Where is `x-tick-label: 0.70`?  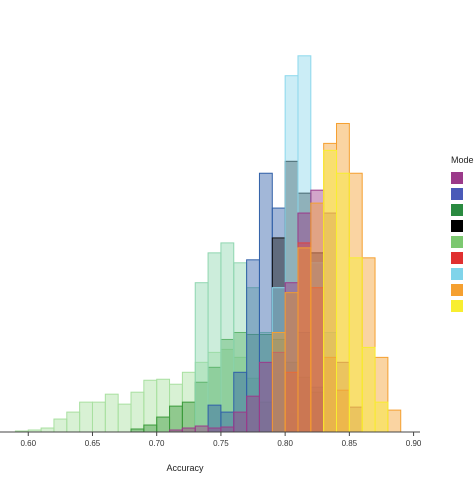 x-tick-label: 0.70 is located at coordinates (157, 443).